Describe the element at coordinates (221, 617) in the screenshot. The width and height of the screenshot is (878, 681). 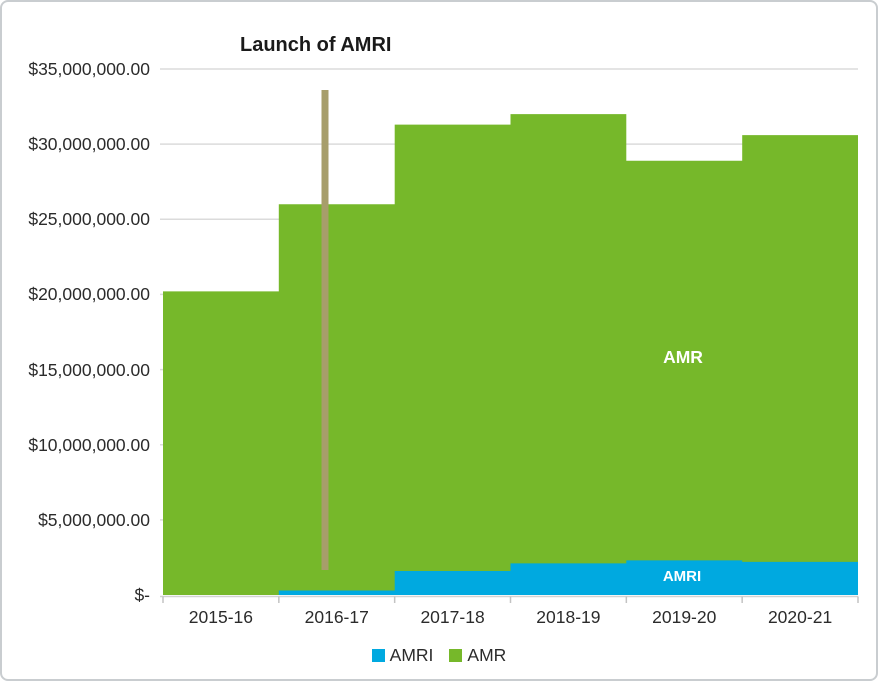
I see `x-axis-label: 2015-16` at that location.